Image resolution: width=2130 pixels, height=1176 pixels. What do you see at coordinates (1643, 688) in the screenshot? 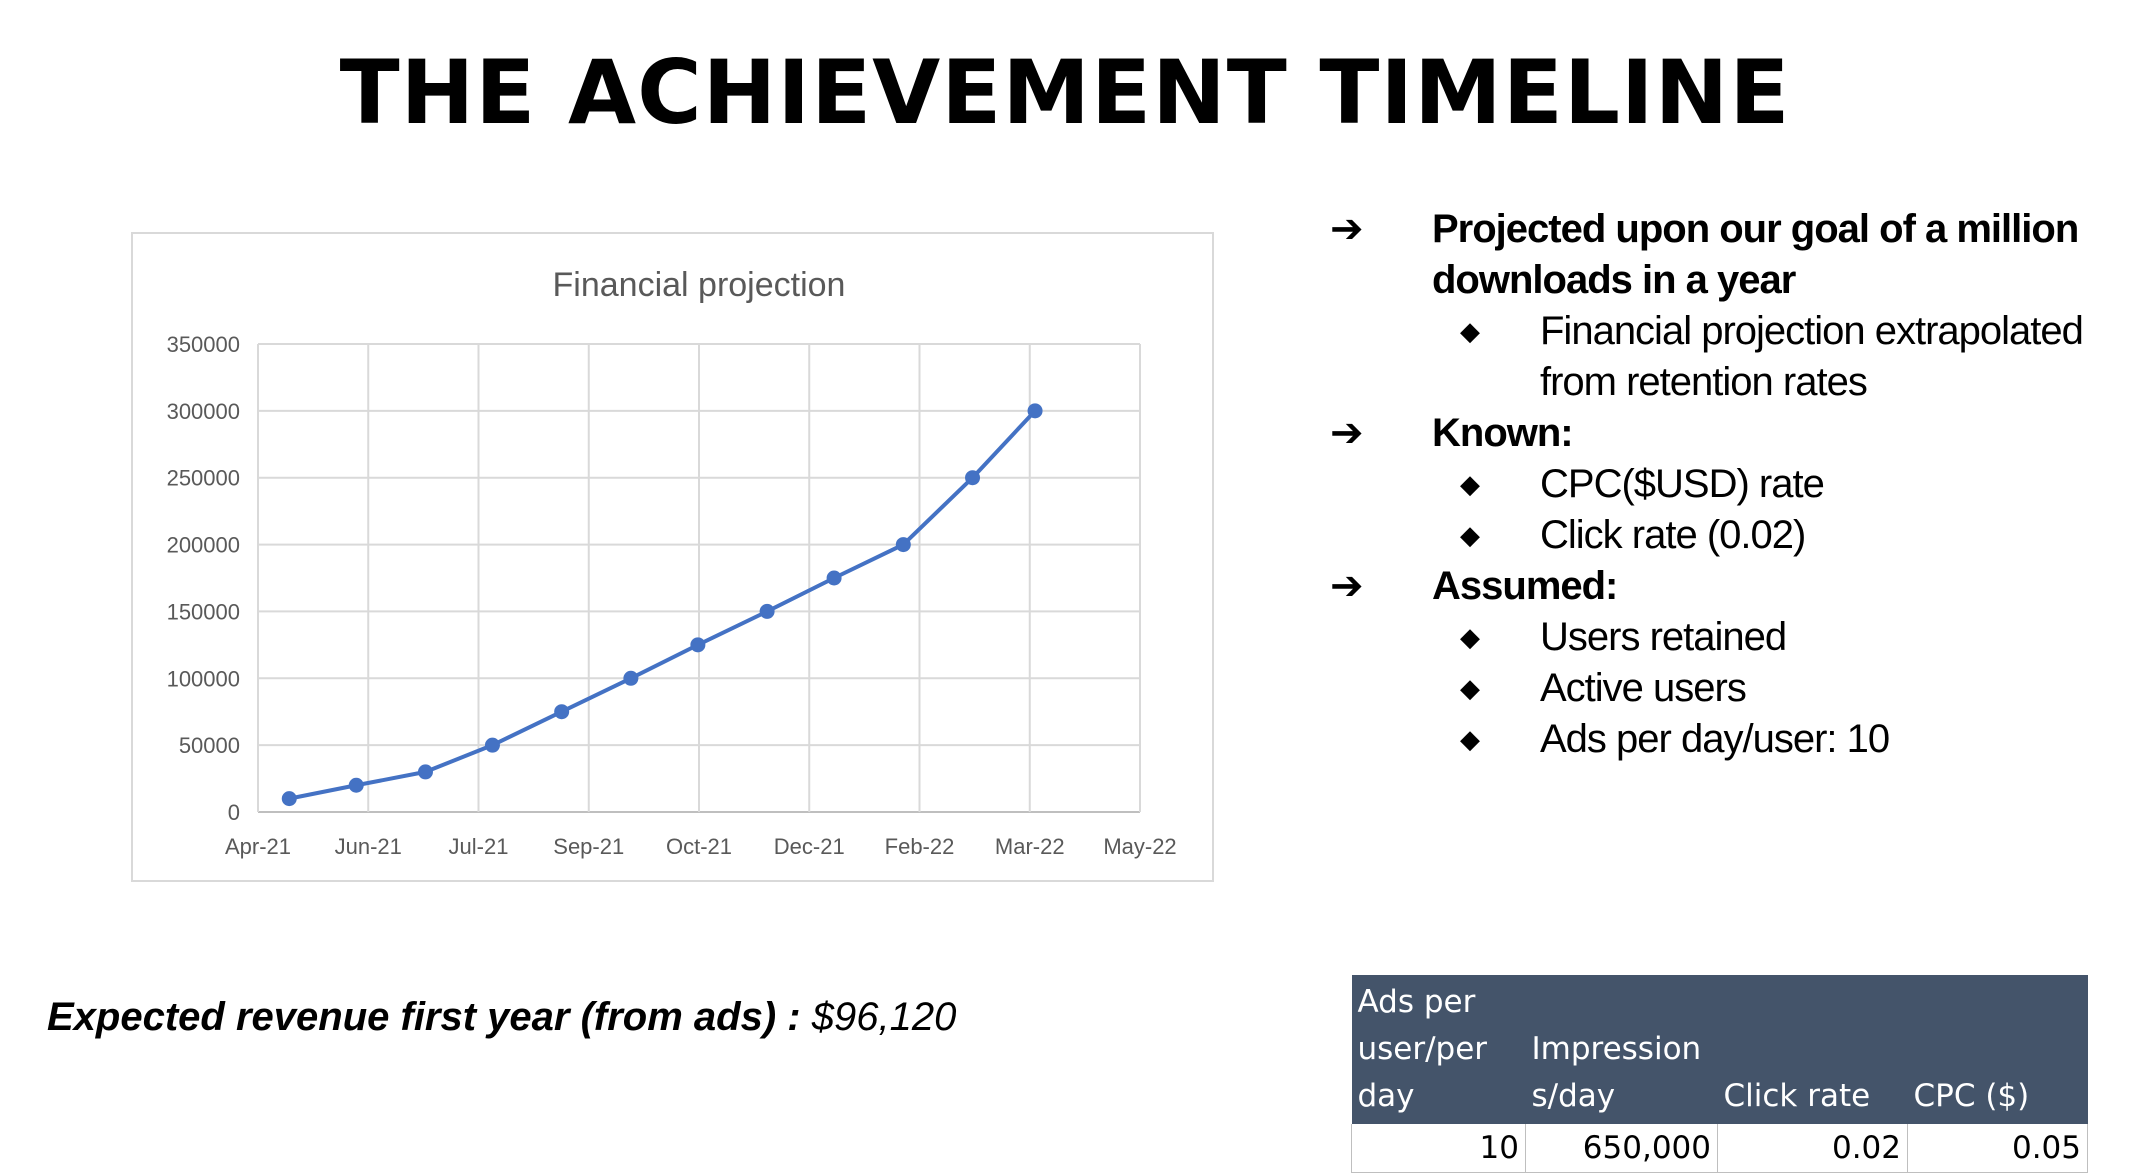
I see `sub-bullet-text: Active users` at bounding box center [1643, 688].